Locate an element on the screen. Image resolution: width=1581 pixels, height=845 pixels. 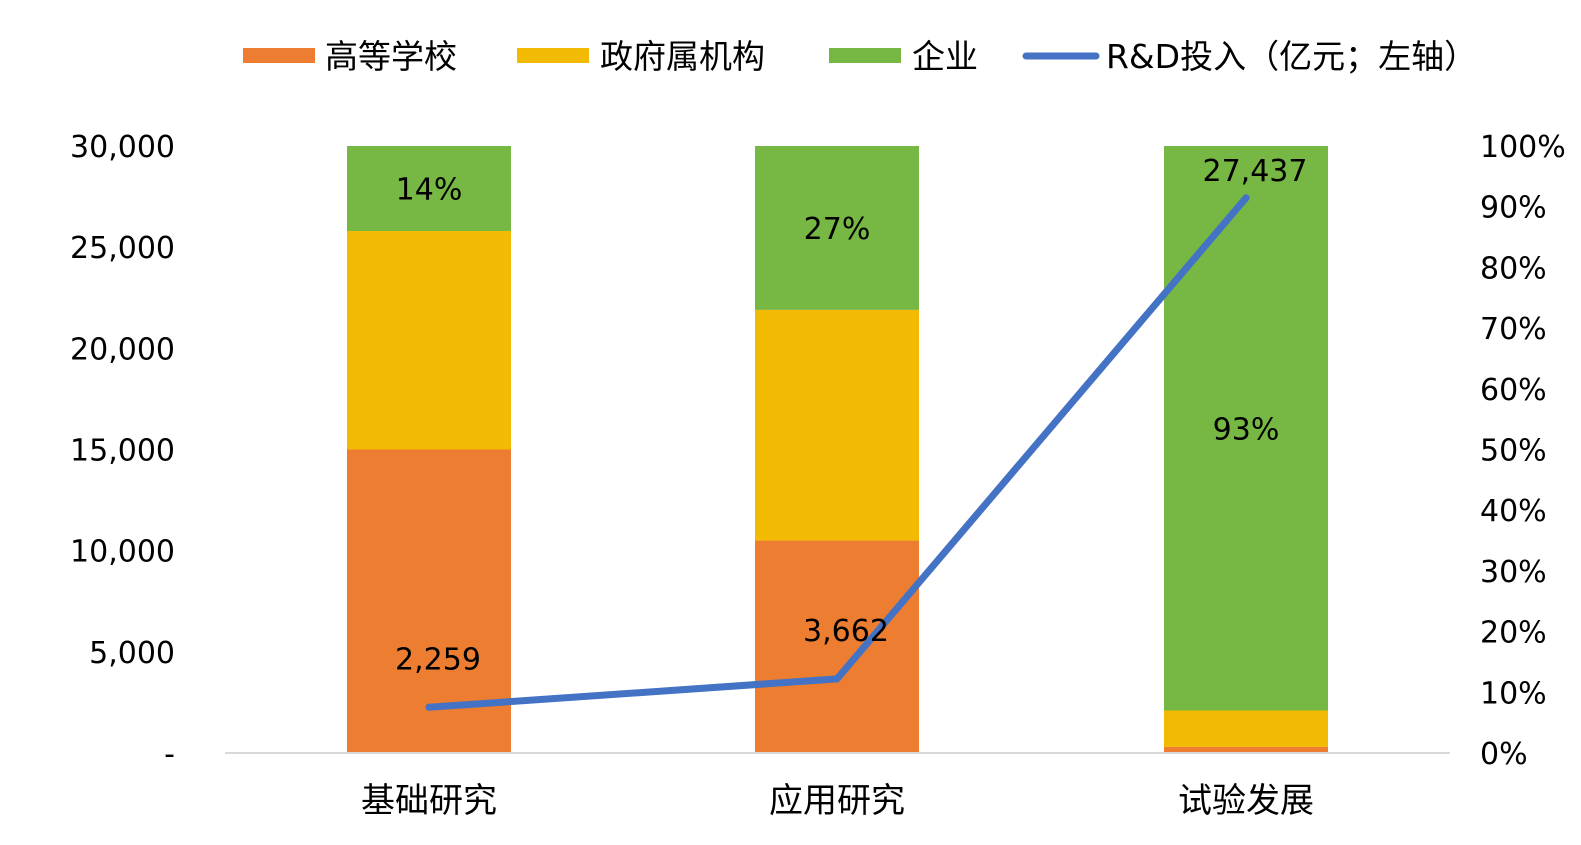
left-axis-tick-label: 10,000 is located at coordinates (122, 552).